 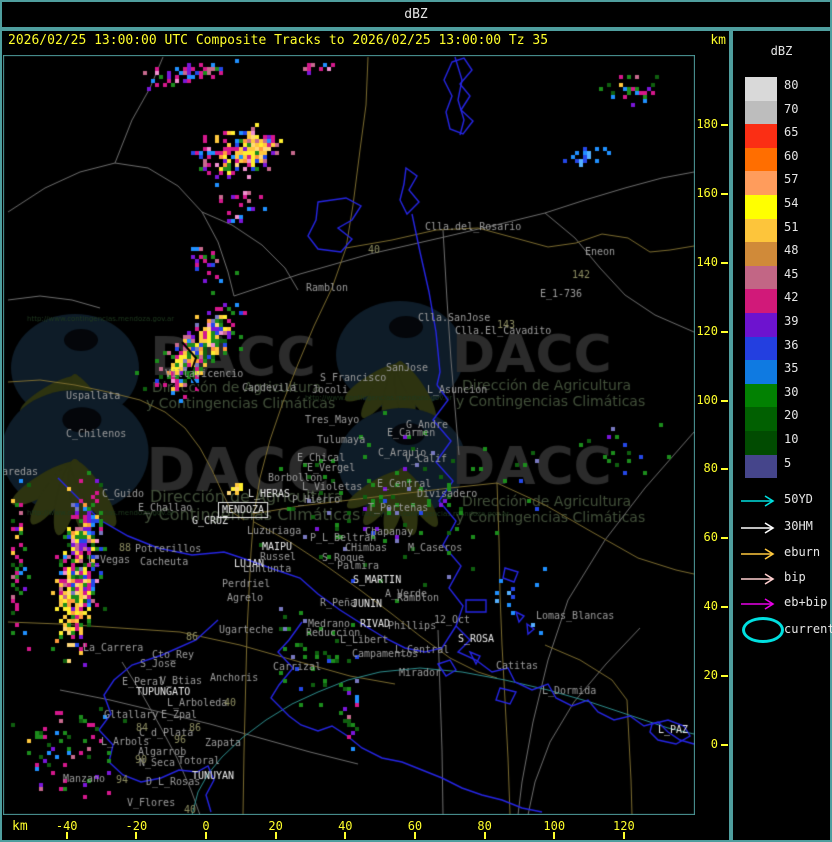 I want to click on dbz-swatch-label: 57, so click(x=791, y=179).